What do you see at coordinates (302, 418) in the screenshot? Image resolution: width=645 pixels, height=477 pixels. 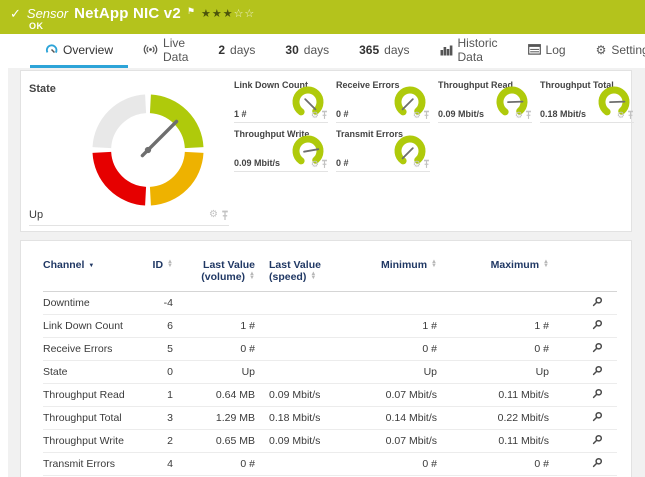 I see `last-value-speed-cell: 0.18 Mbit/s` at bounding box center [302, 418].